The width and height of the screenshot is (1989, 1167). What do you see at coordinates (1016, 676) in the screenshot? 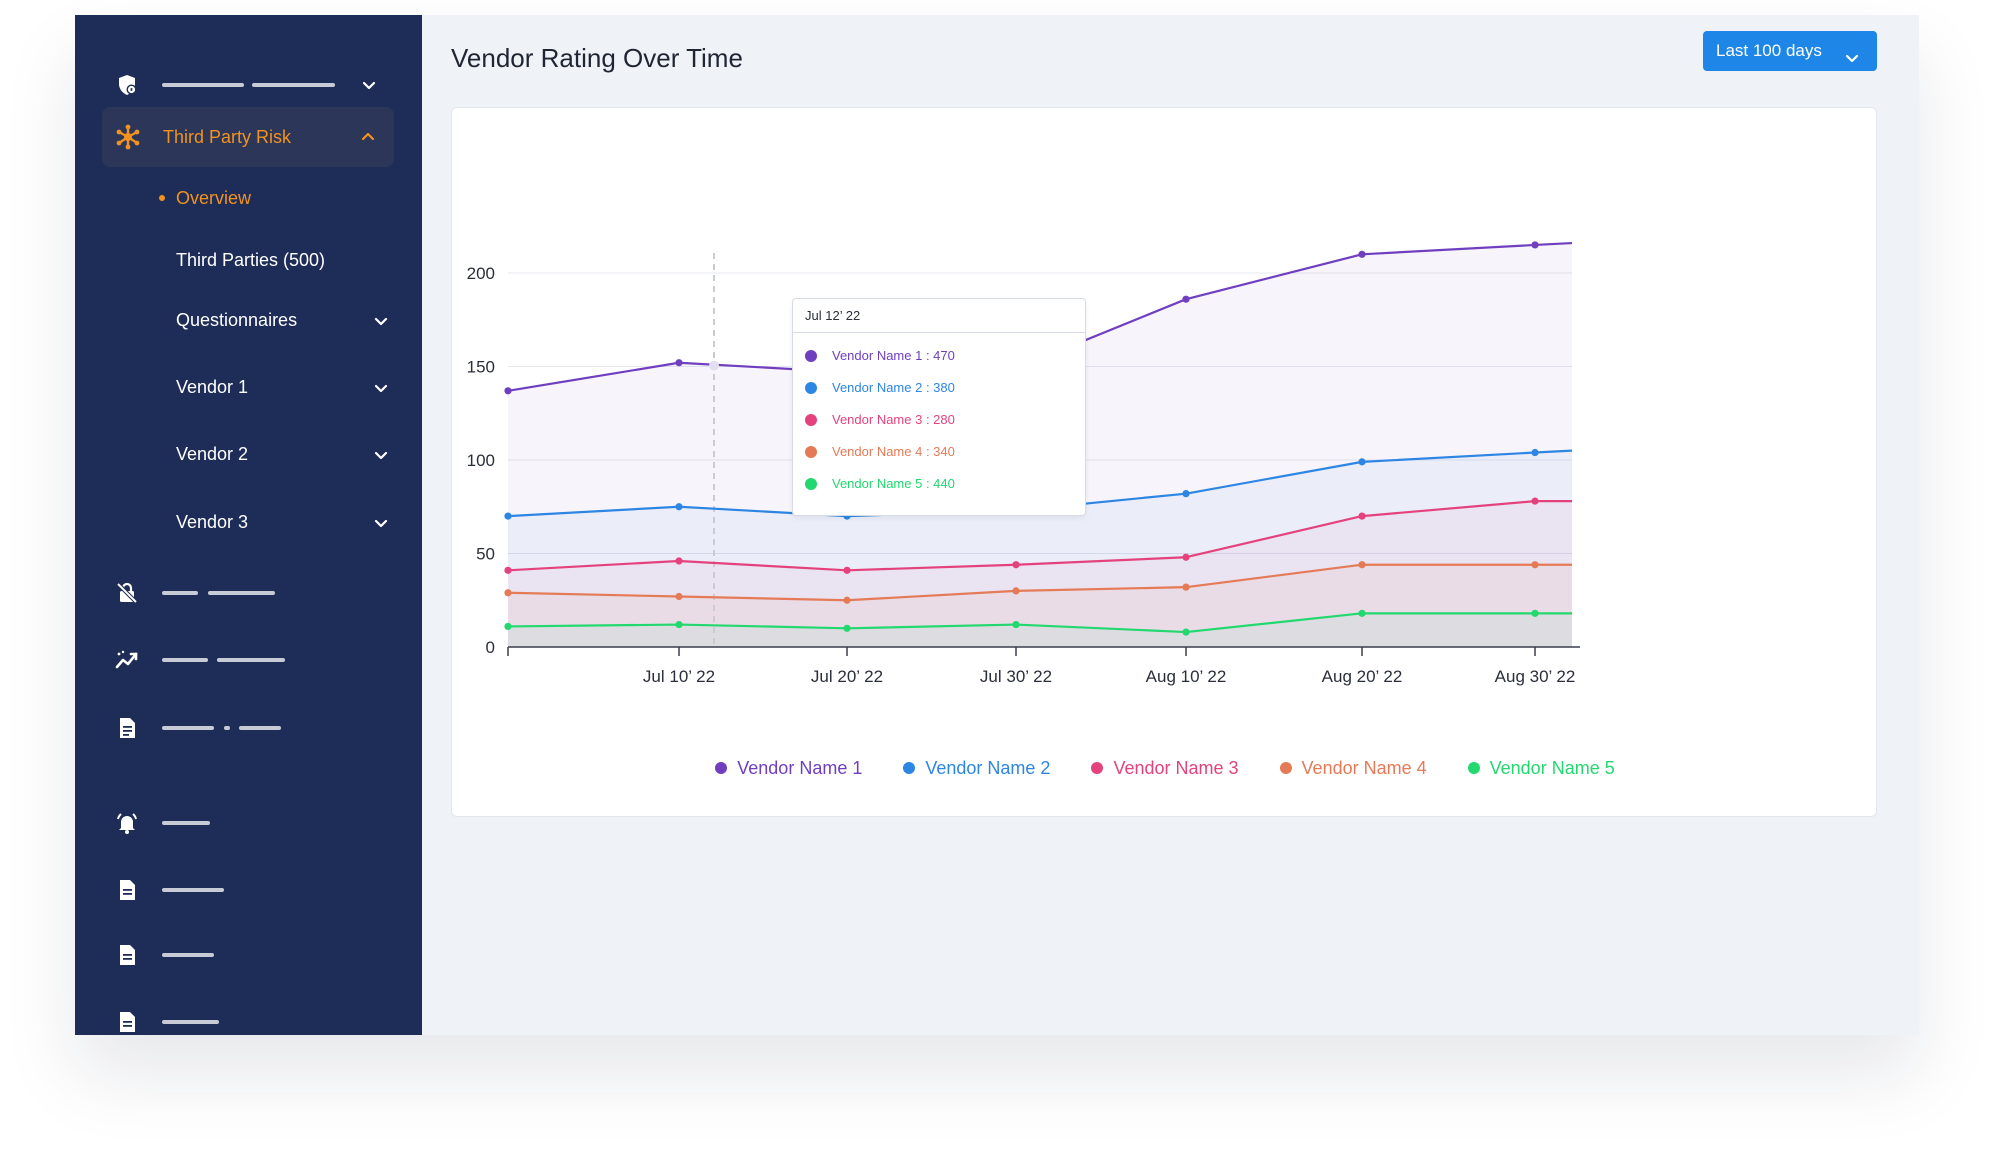
I see `x-tick-label: Jul 30’ 22` at bounding box center [1016, 676].